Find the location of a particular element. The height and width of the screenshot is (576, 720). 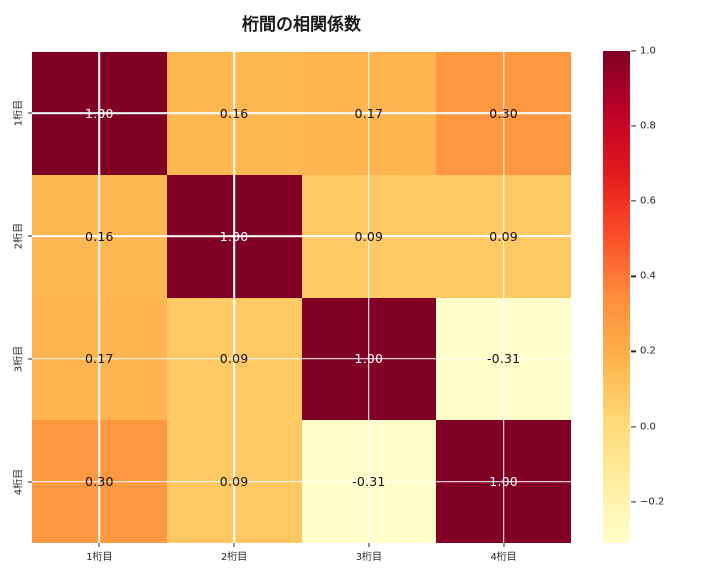

colorbar-tick-label: 0.2 is located at coordinates (648, 351).